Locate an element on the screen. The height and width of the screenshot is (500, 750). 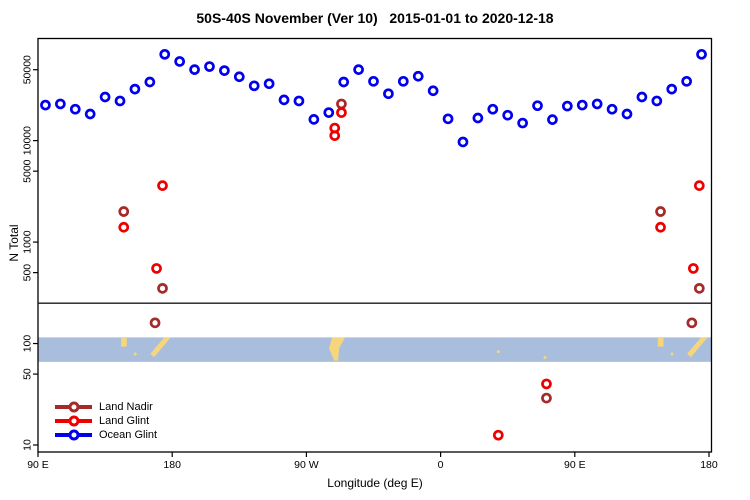
y-tick-label: 50 is located at coordinates (28, 374).